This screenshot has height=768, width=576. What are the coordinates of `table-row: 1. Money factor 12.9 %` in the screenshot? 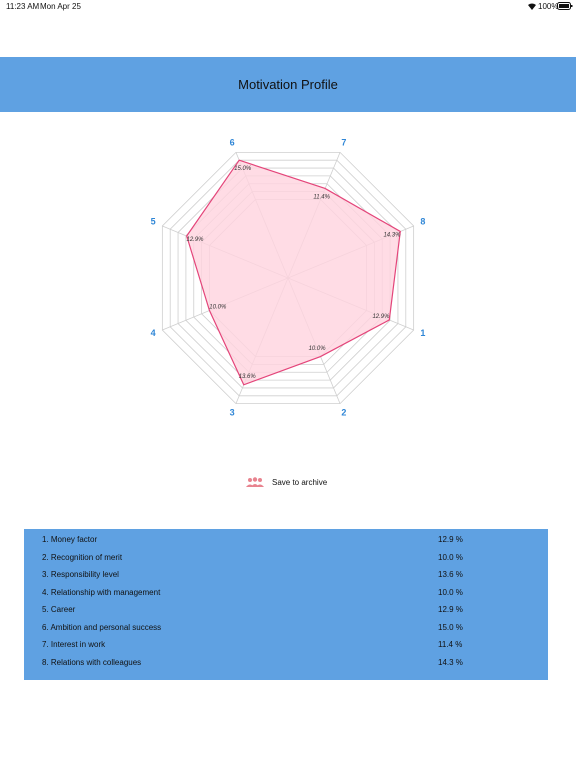 It's located at (292, 541).